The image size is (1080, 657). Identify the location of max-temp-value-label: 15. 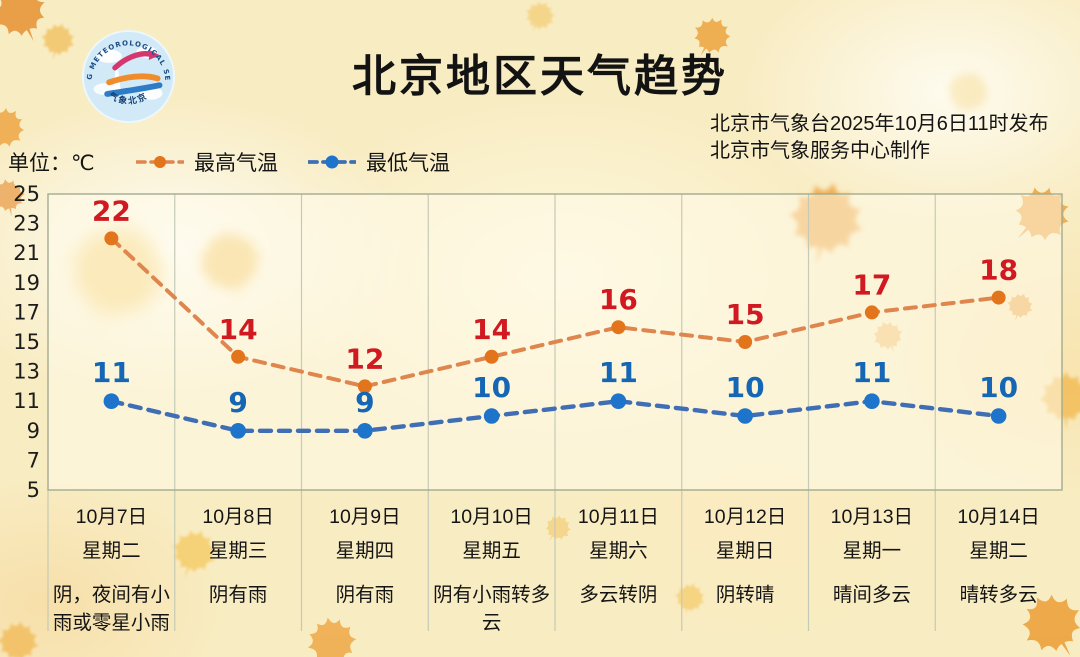
(745, 314).